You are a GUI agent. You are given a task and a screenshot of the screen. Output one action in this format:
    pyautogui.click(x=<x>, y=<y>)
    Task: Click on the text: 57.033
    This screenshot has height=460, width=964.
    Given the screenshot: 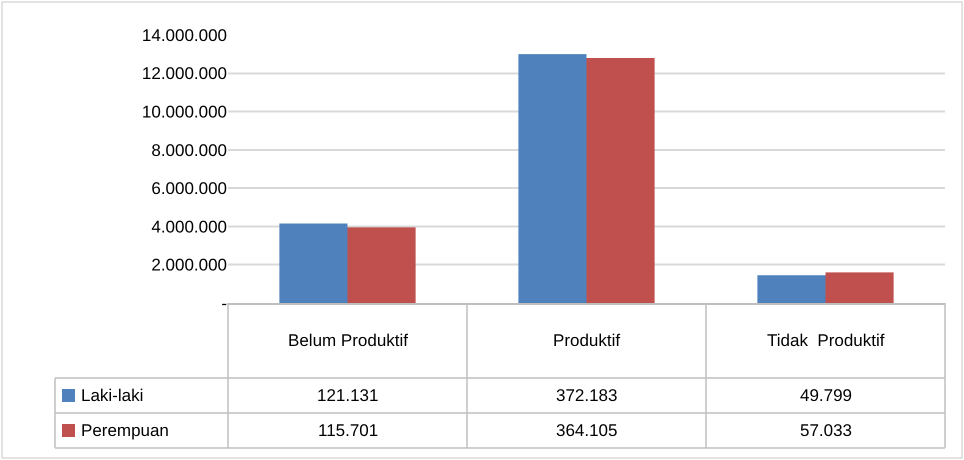 What is the action you would take?
    pyautogui.click(x=826, y=430)
    